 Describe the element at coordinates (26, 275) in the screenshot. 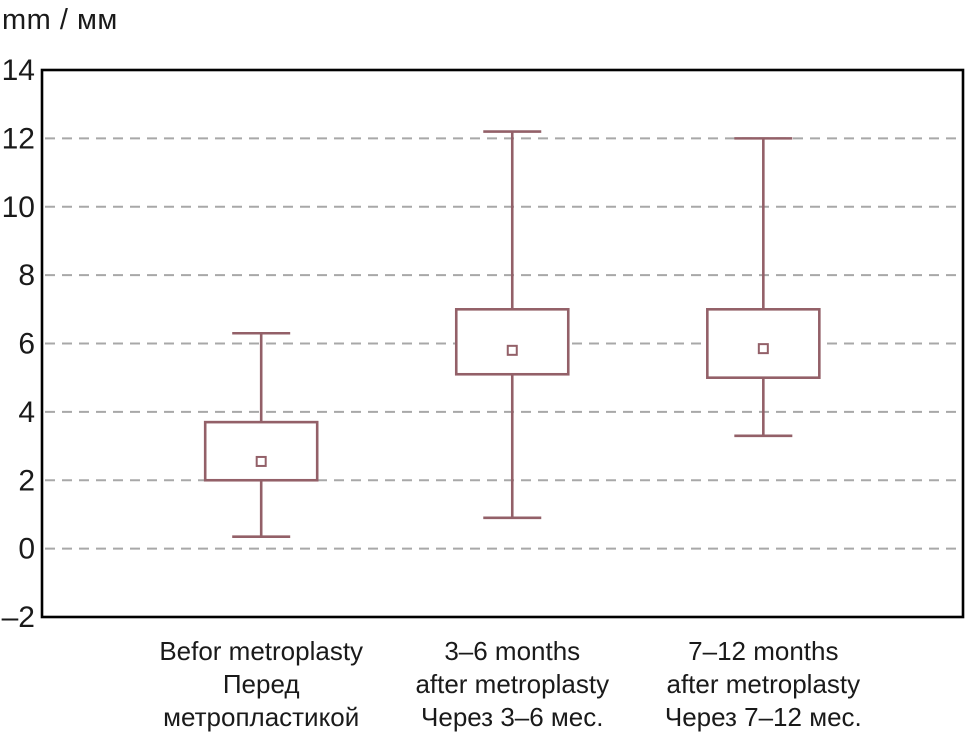

I see `y-tick-label: 8` at that location.